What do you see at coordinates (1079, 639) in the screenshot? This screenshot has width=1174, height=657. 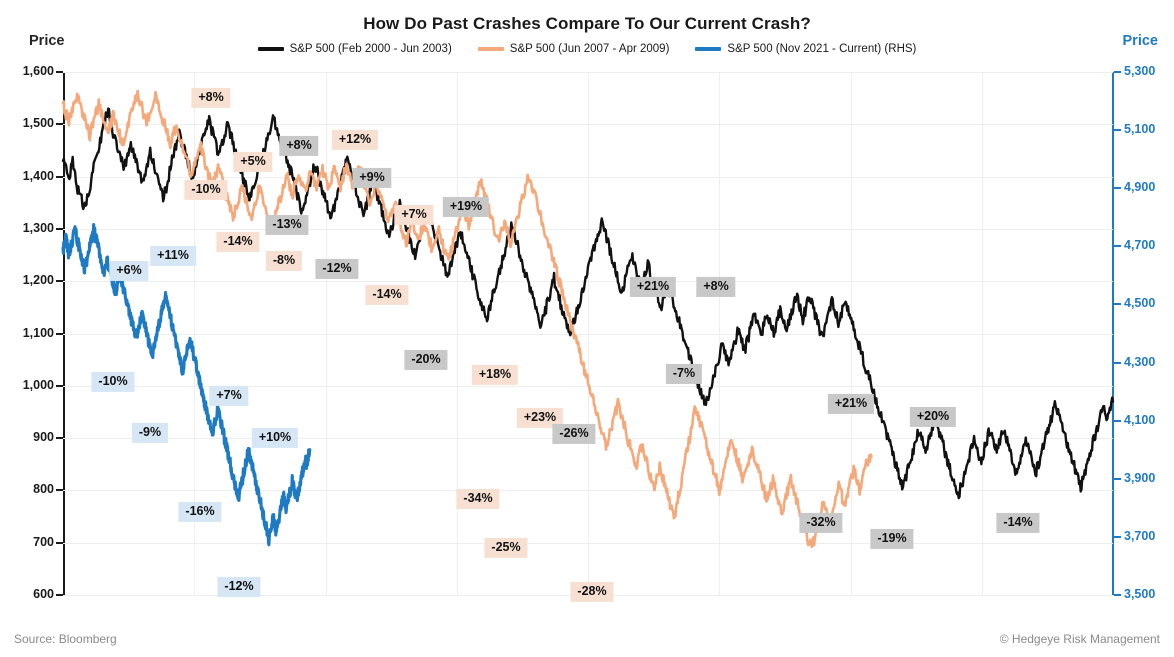 I see `copyright-note: © Hedgeye Risk Management` at bounding box center [1079, 639].